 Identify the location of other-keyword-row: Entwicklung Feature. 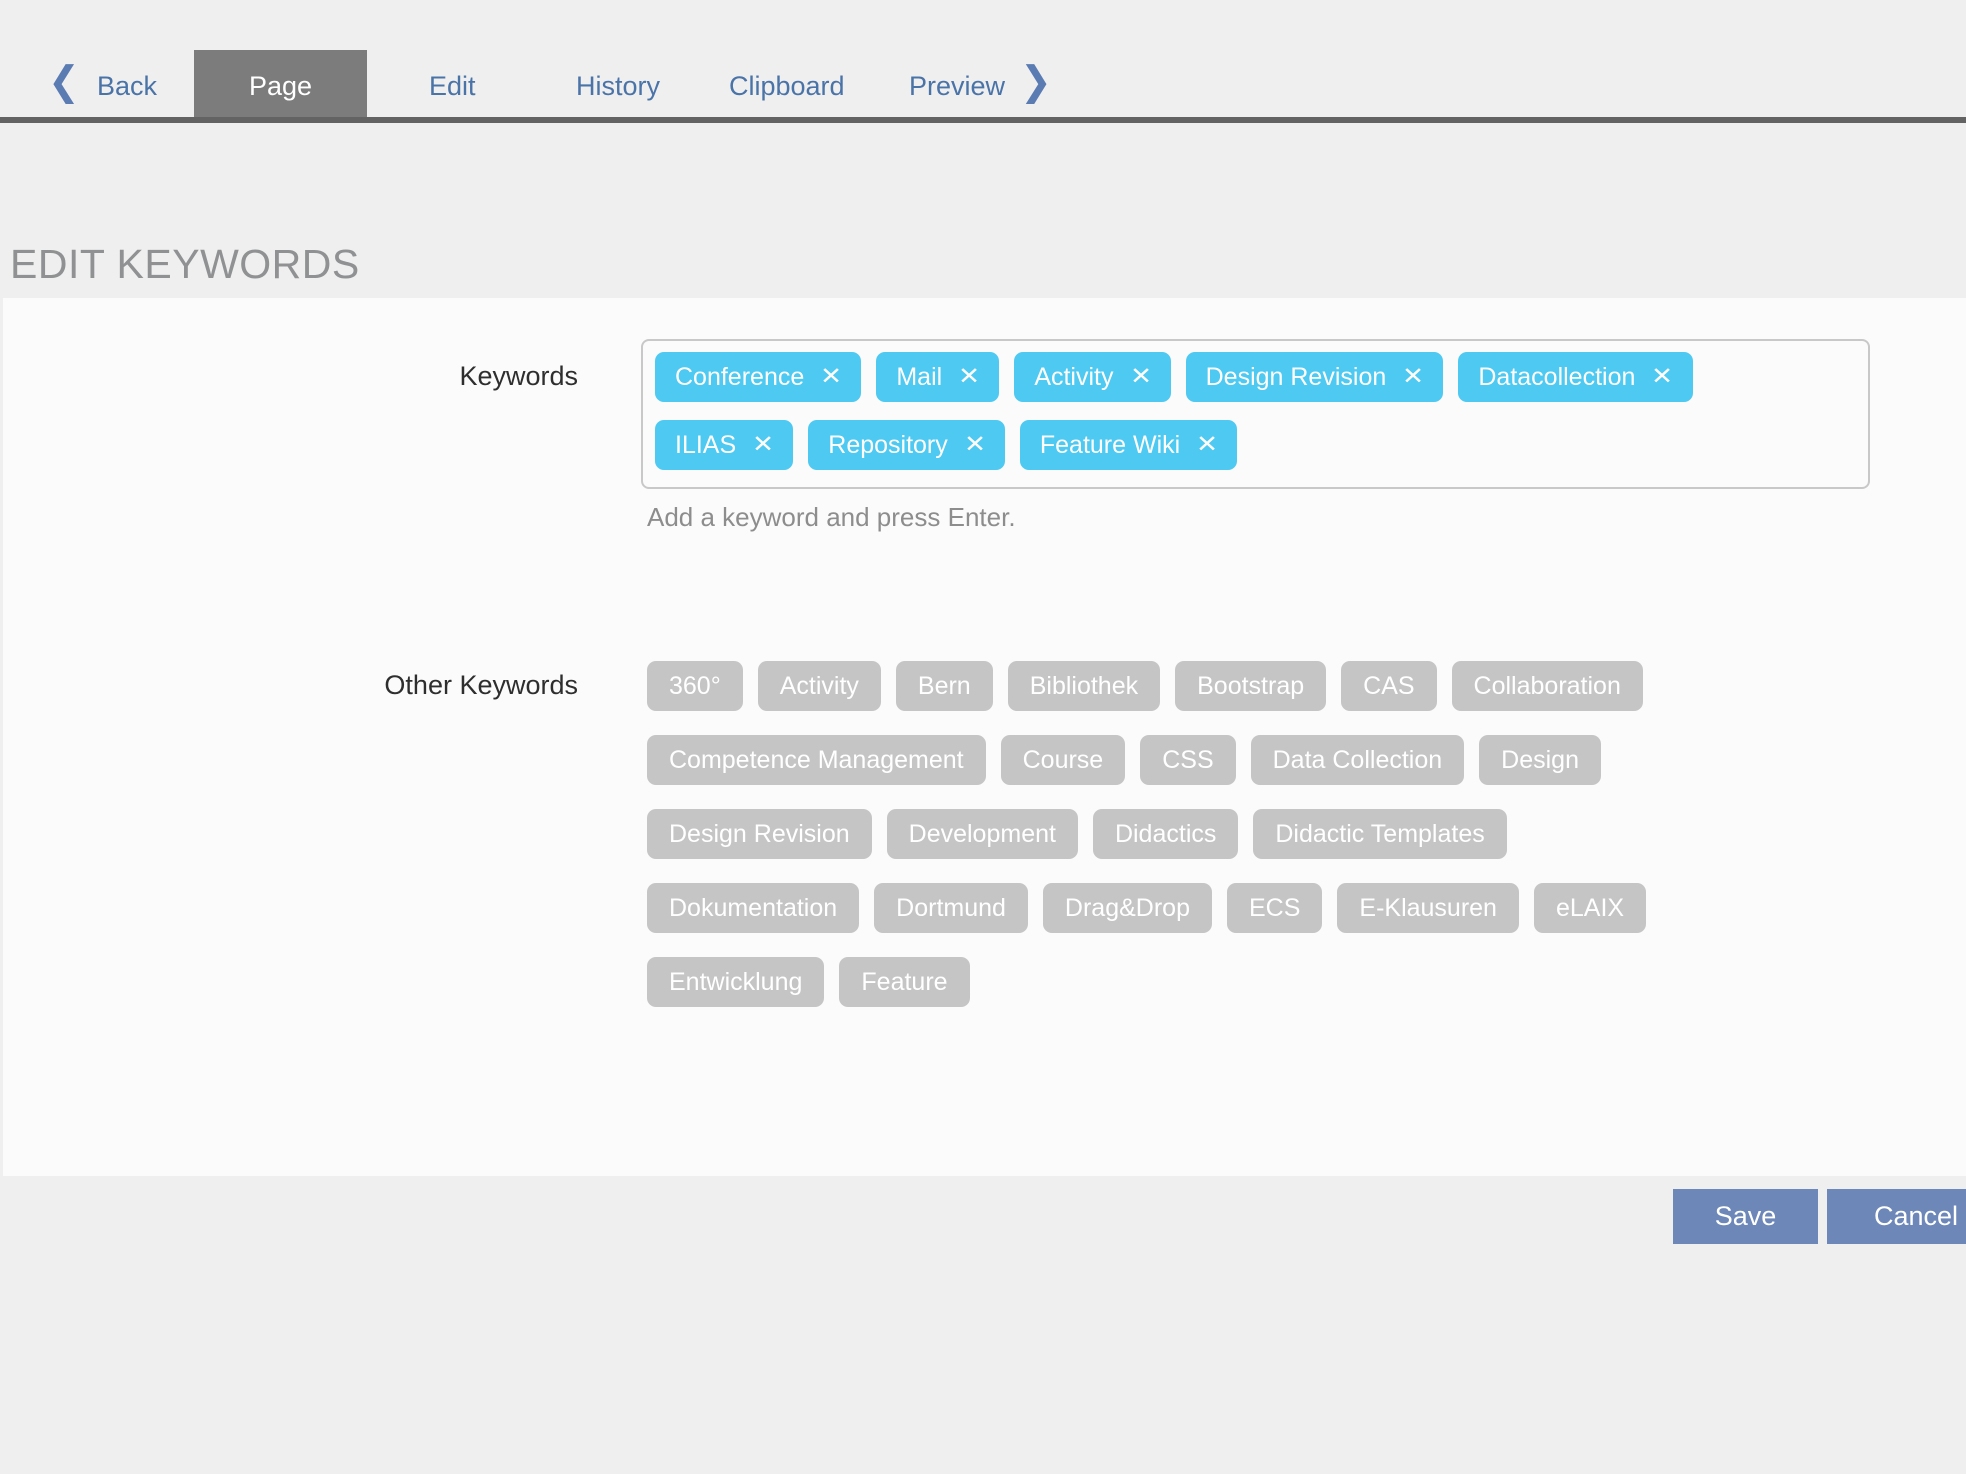
(1237, 982).